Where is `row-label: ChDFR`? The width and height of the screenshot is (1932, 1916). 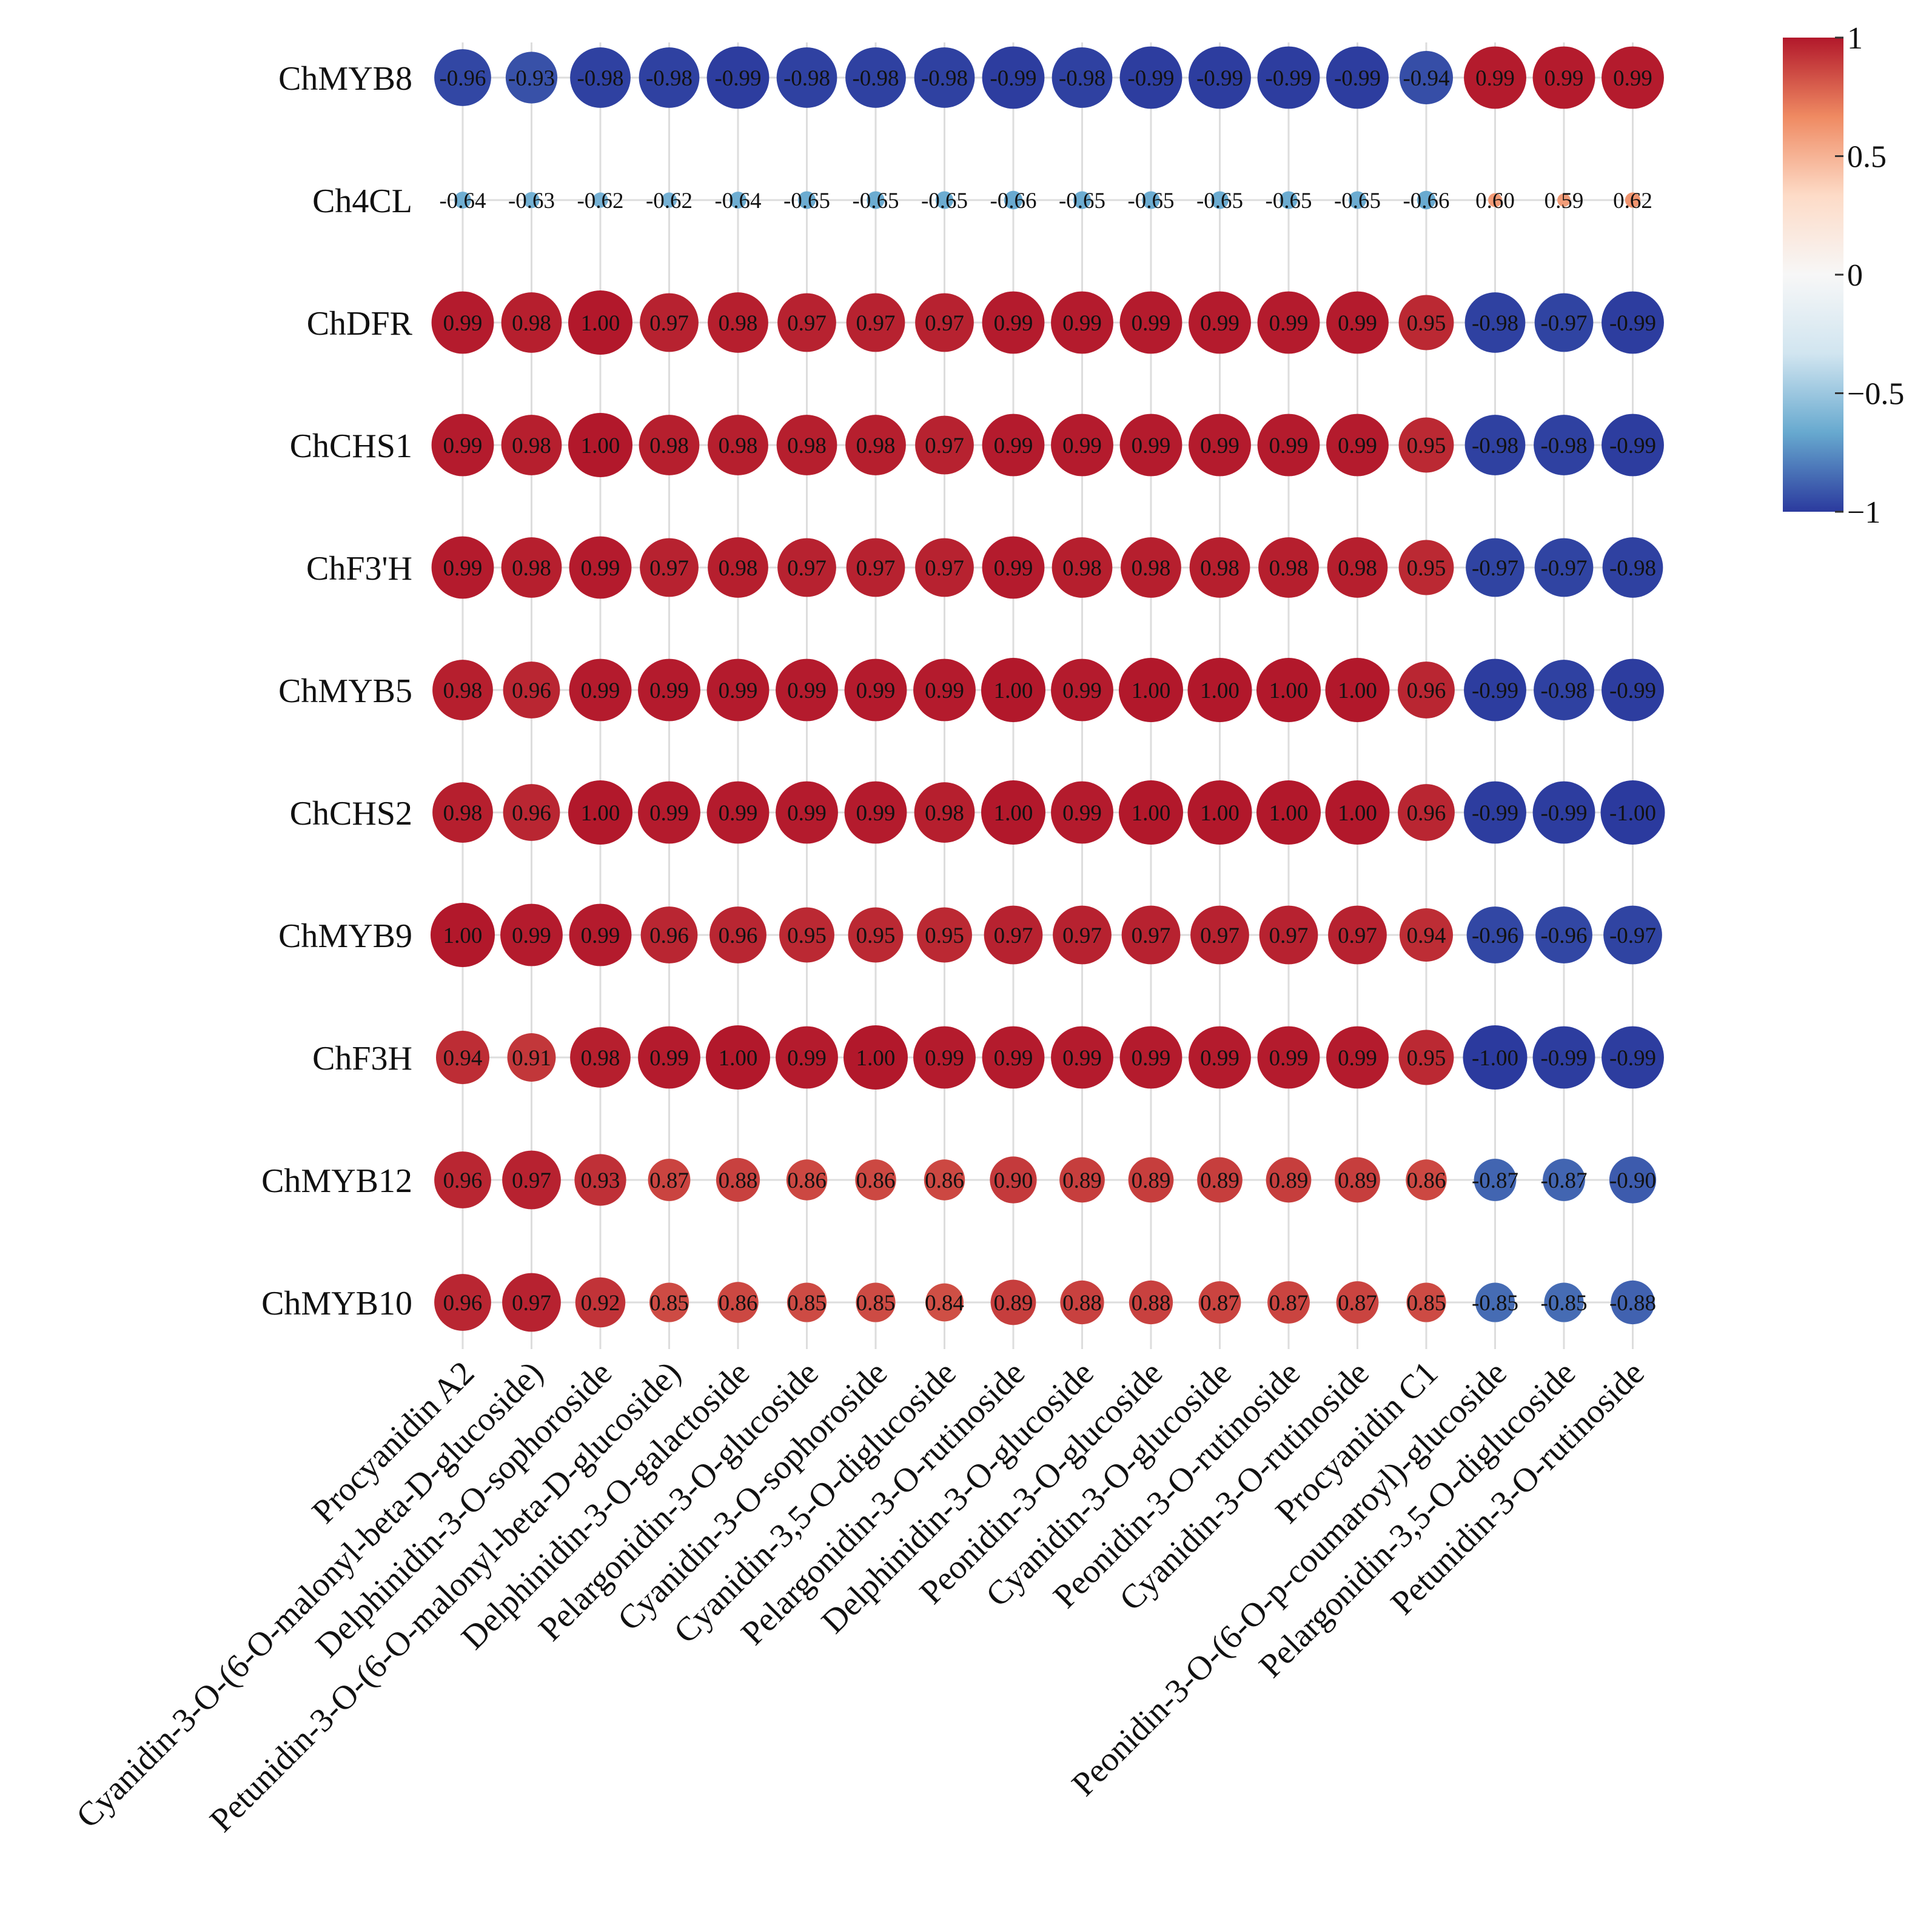 row-label: ChDFR is located at coordinates (360, 324).